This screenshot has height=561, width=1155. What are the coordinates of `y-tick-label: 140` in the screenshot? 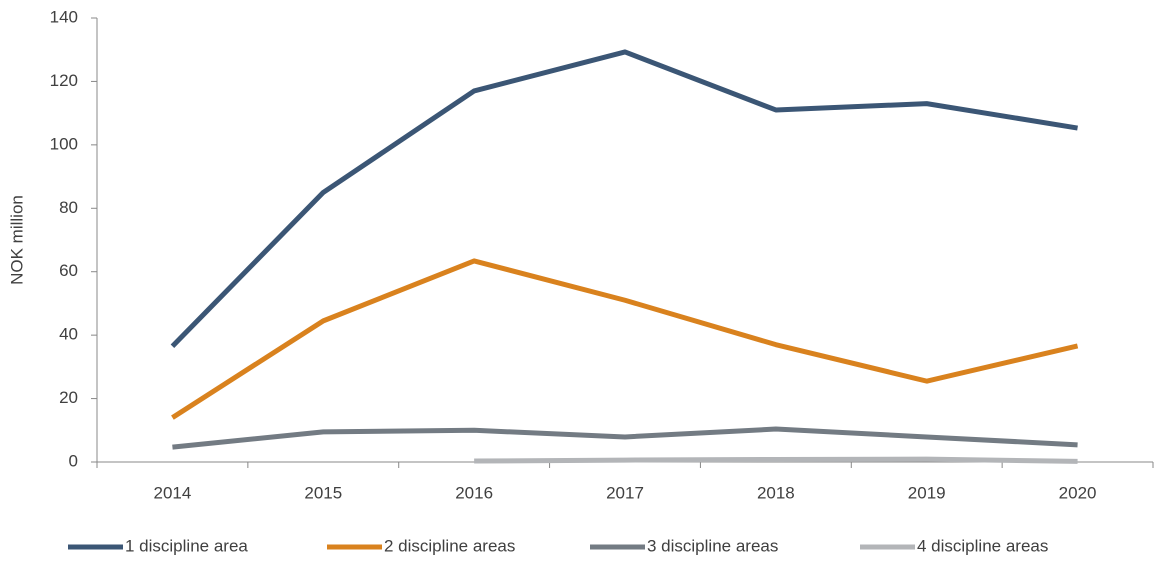 It's located at (64, 16).